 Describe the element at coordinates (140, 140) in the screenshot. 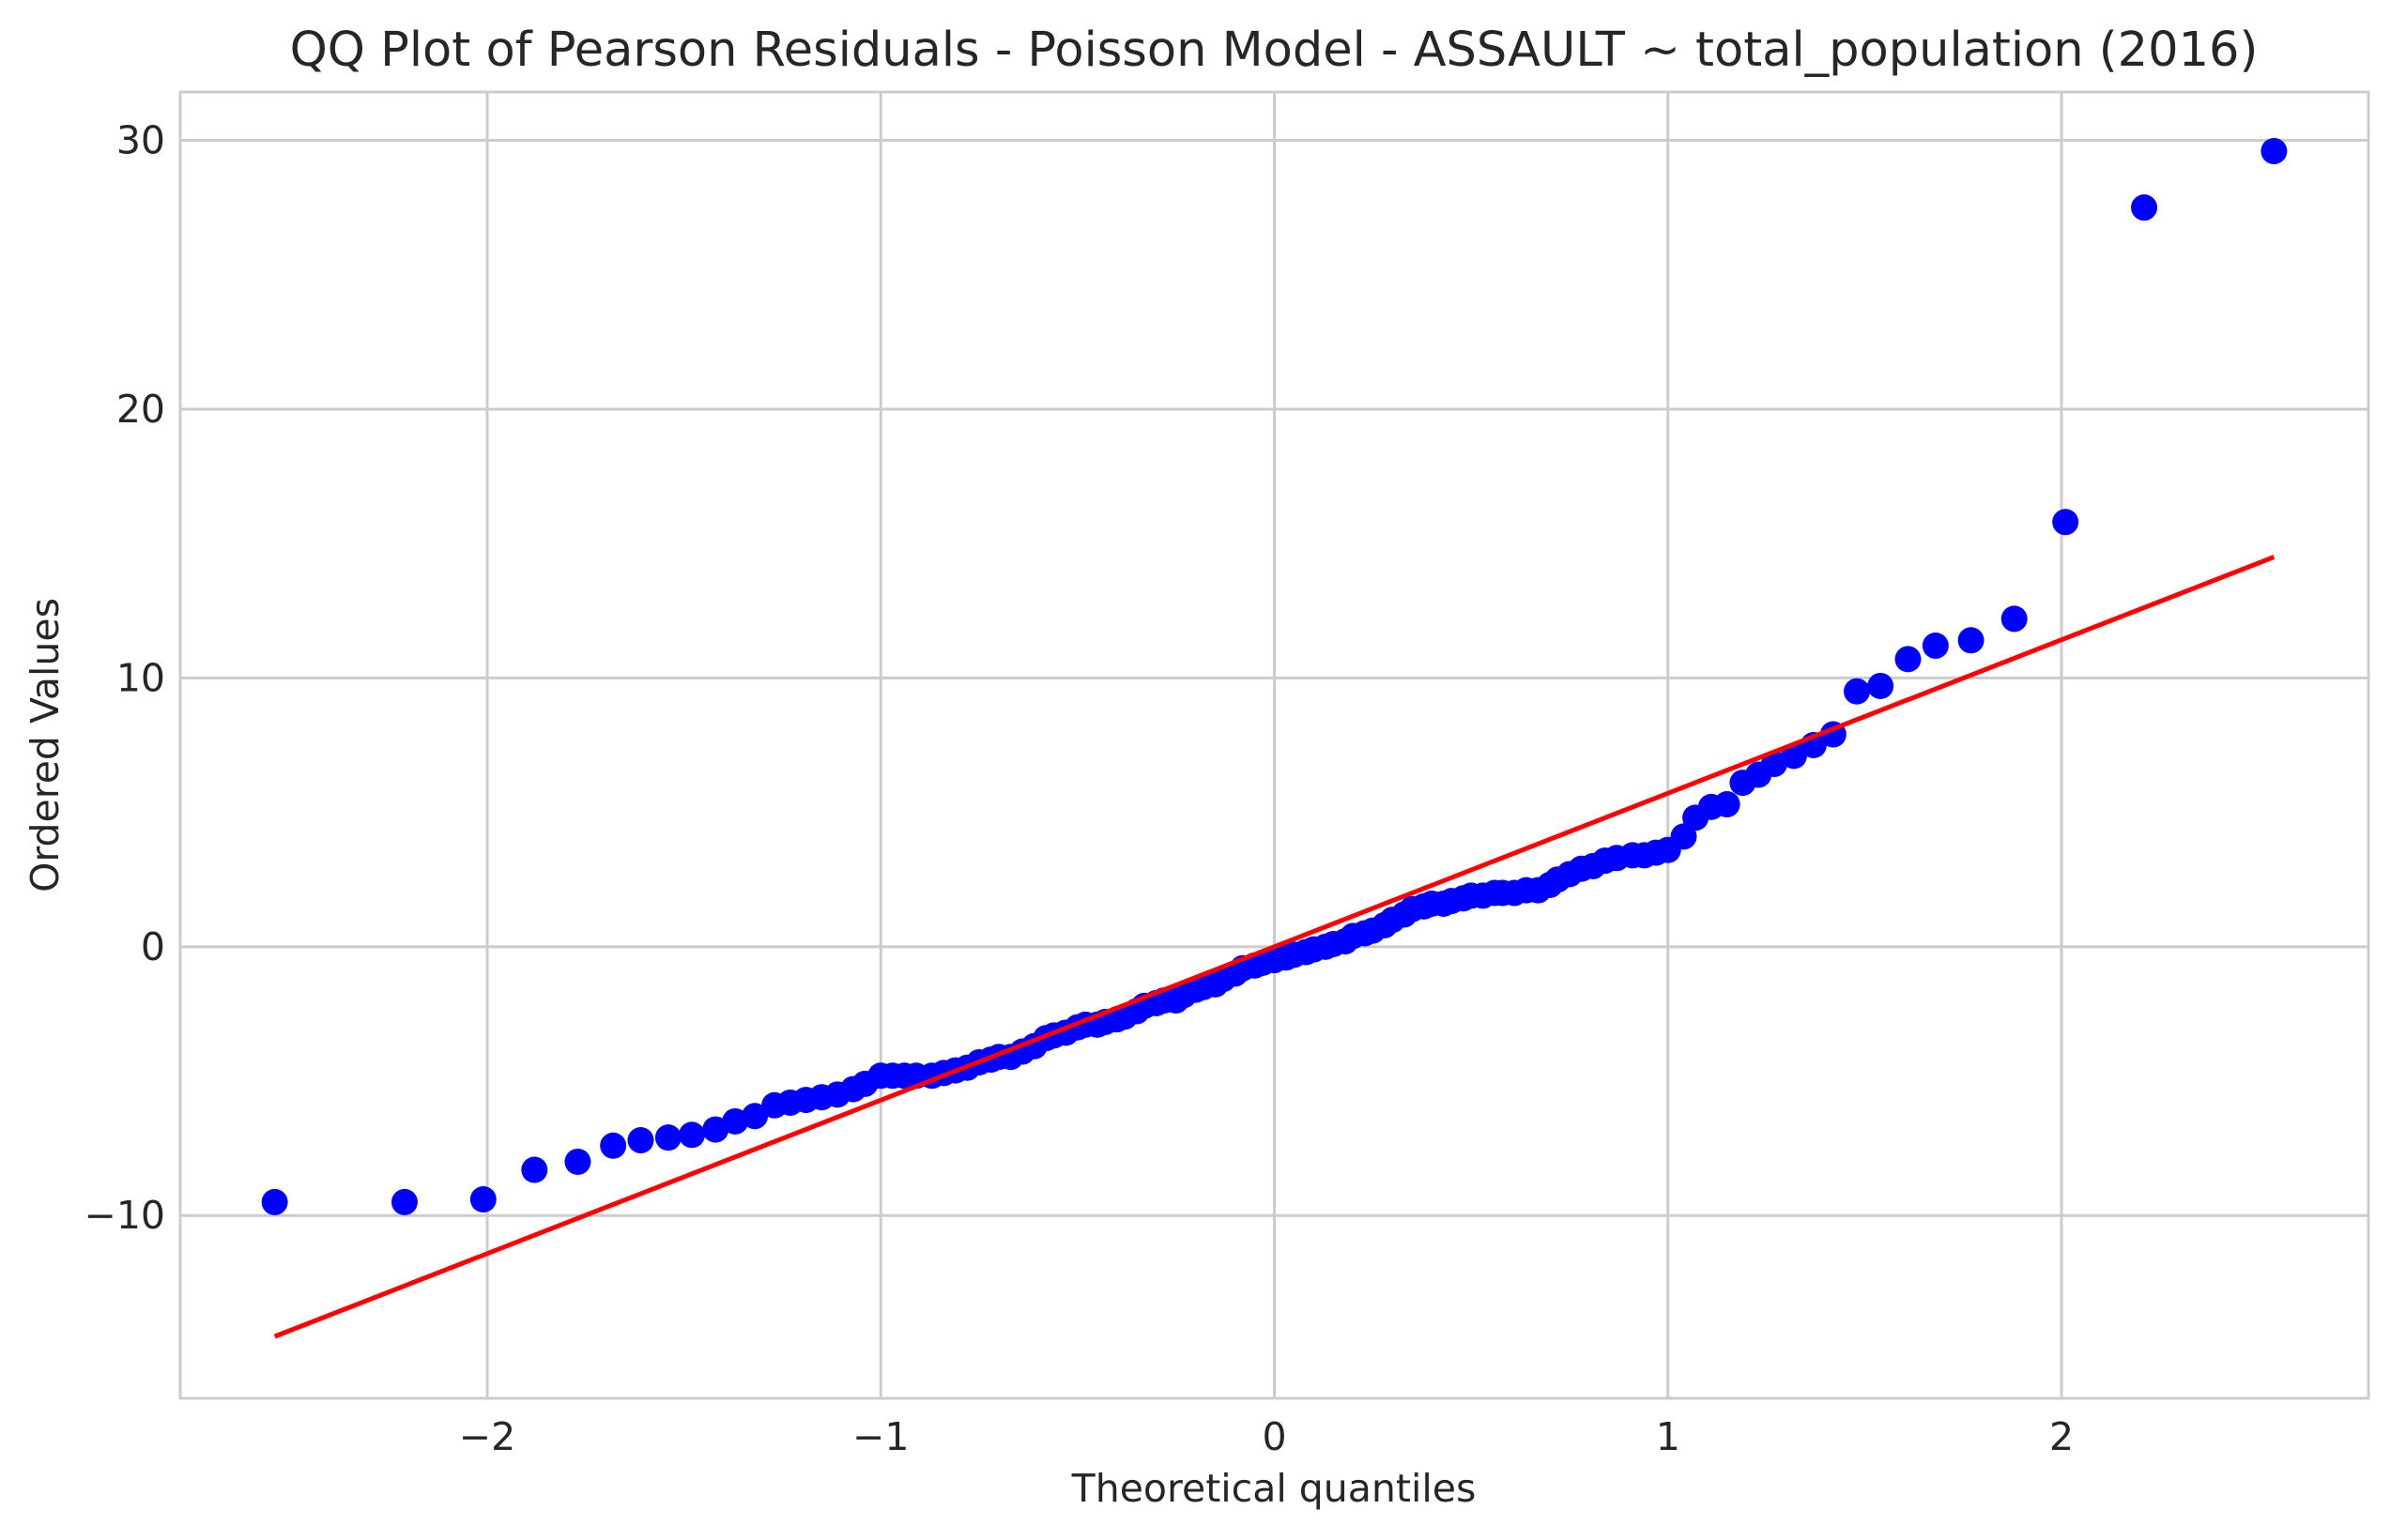

I see `y-tick-label: 30` at that location.